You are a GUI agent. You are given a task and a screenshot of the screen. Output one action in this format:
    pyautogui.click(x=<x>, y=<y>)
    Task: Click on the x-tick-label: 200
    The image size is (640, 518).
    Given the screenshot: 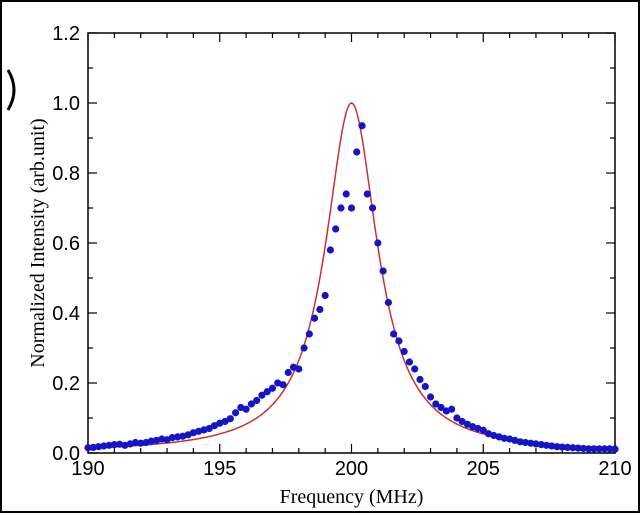 What is the action you would take?
    pyautogui.click(x=351, y=469)
    